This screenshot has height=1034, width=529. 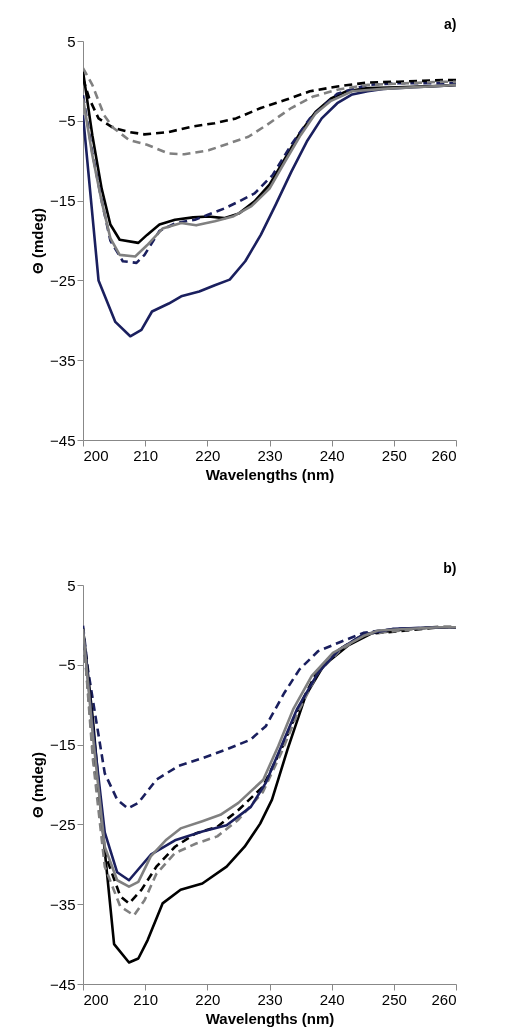 What do you see at coordinates (450, 24) in the screenshot?
I see `chart-title: a)` at bounding box center [450, 24].